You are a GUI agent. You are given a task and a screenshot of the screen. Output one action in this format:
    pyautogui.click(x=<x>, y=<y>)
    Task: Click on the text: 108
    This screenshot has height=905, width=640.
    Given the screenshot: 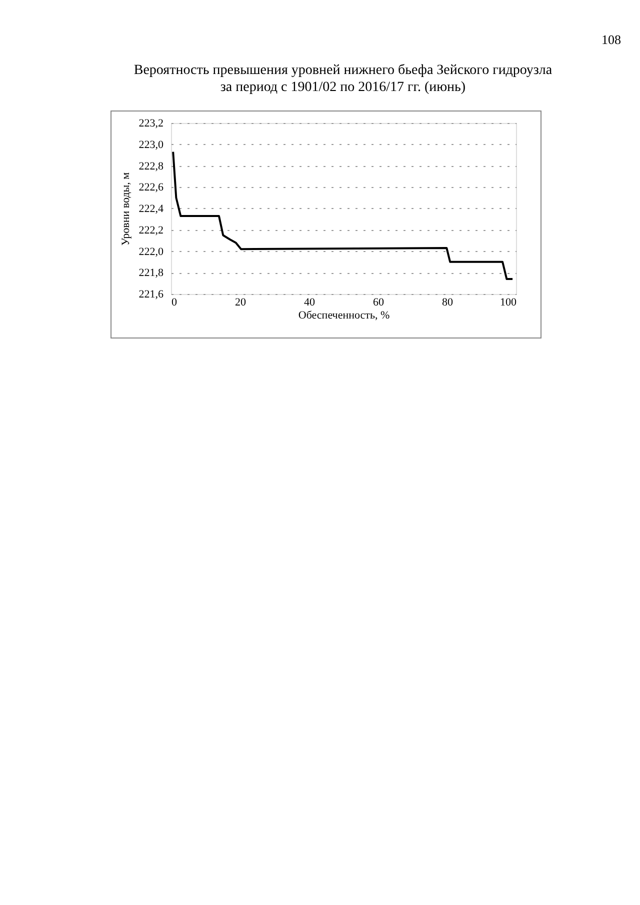 What is the action you would take?
    pyautogui.click(x=611, y=39)
    